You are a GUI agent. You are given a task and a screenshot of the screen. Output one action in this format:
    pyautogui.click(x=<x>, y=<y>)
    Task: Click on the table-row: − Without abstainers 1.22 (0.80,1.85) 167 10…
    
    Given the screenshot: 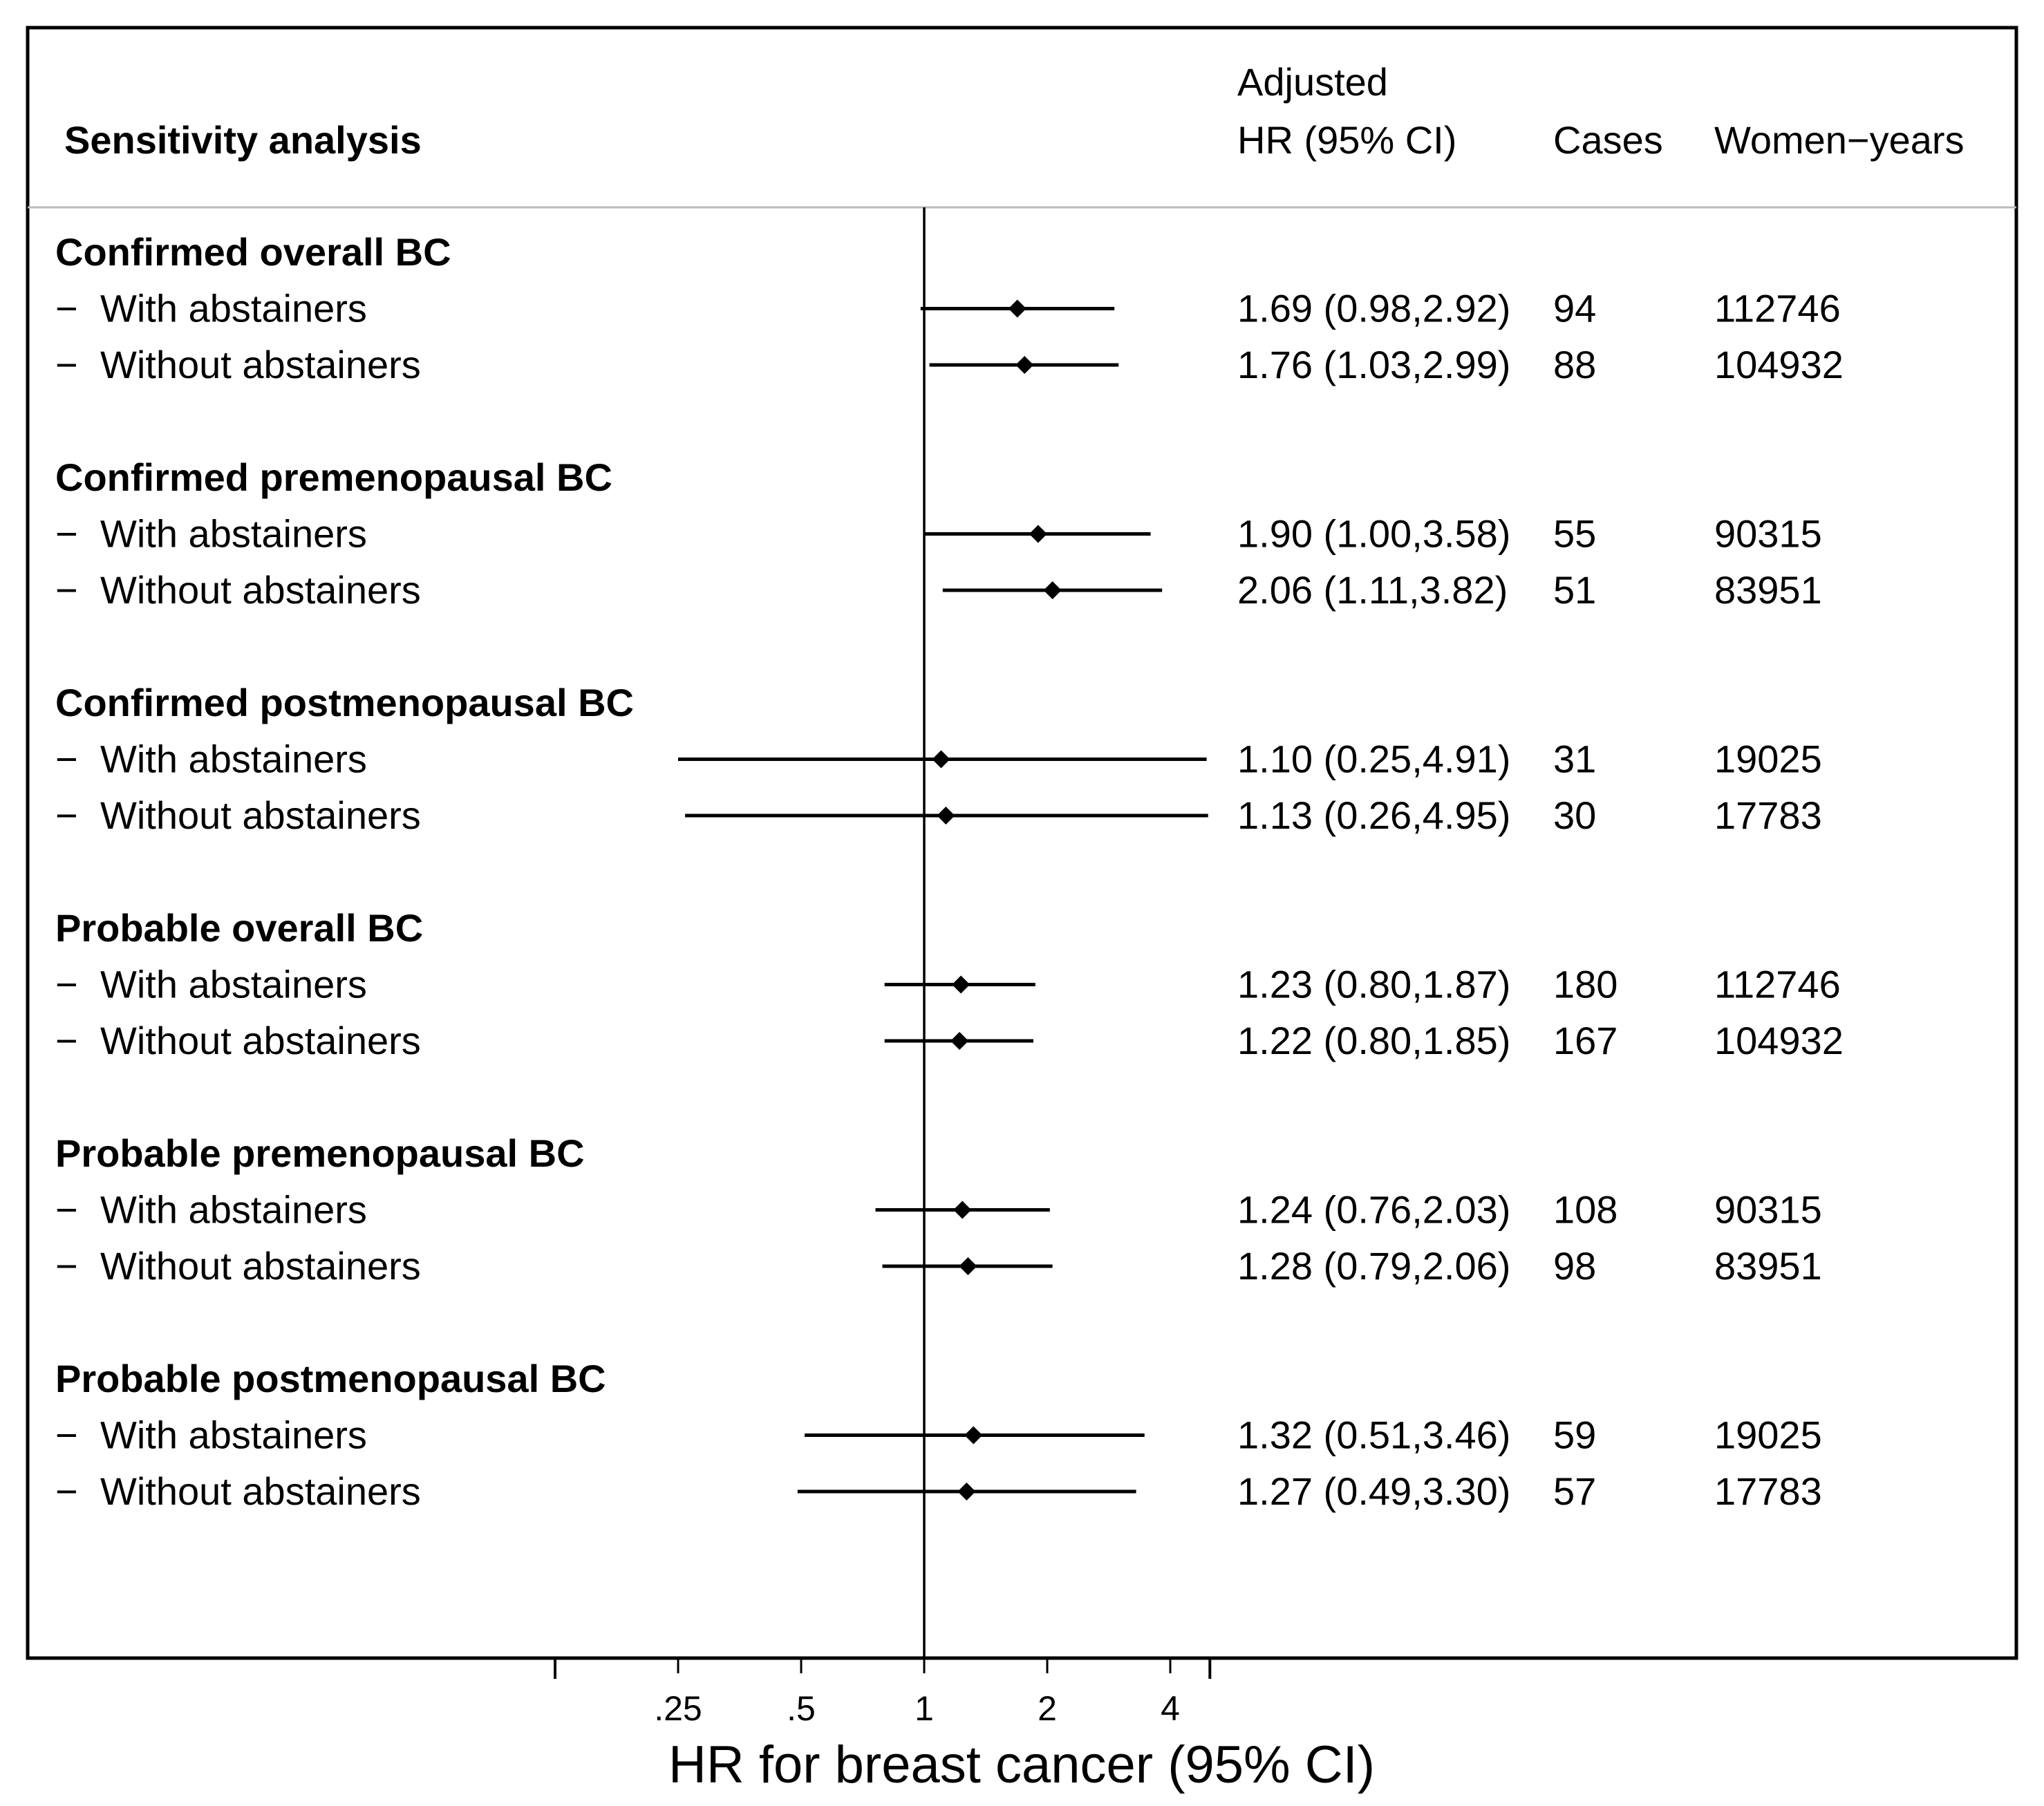 What is the action you would take?
    pyautogui.click(x=949, y=1040)
    